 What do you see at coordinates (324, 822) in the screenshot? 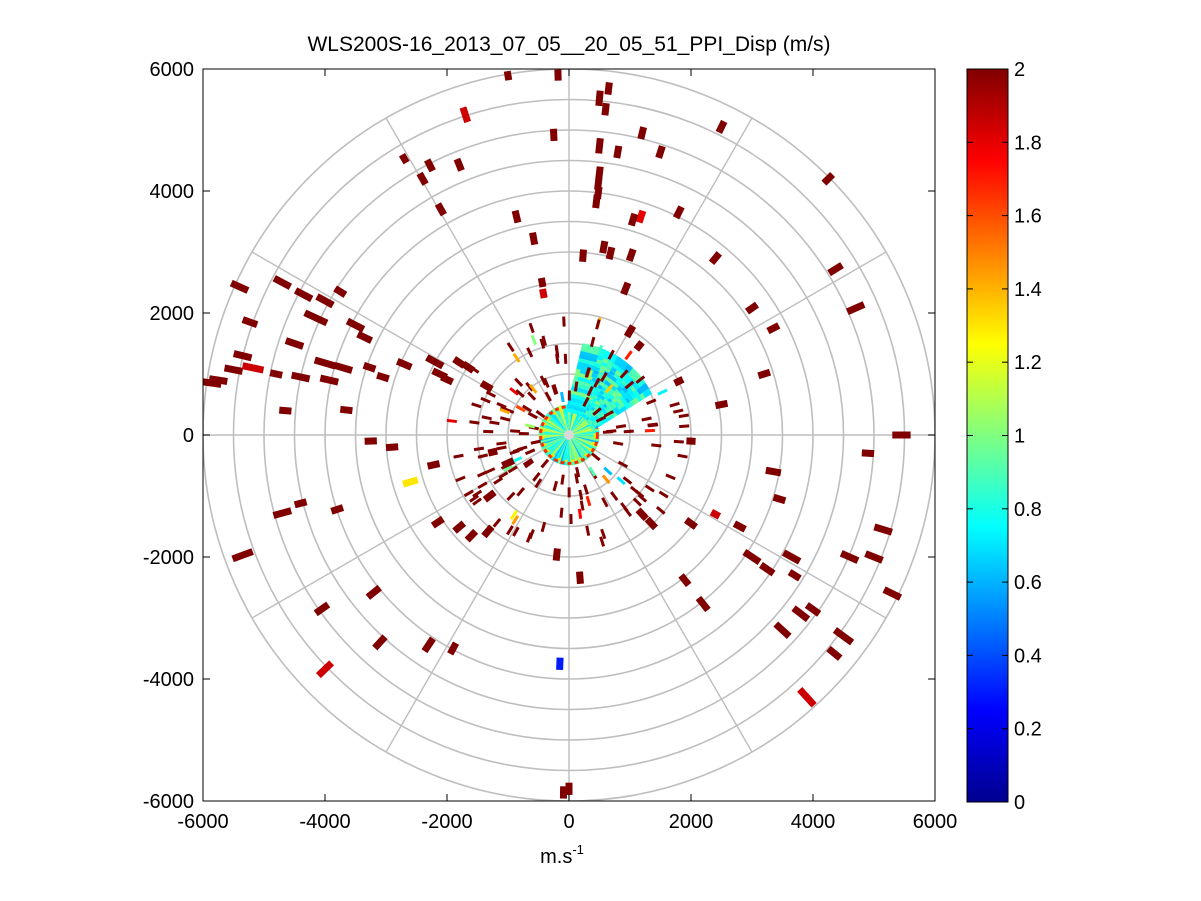
I see `x-tick-label: -4000` at bounding box center [324, 822].